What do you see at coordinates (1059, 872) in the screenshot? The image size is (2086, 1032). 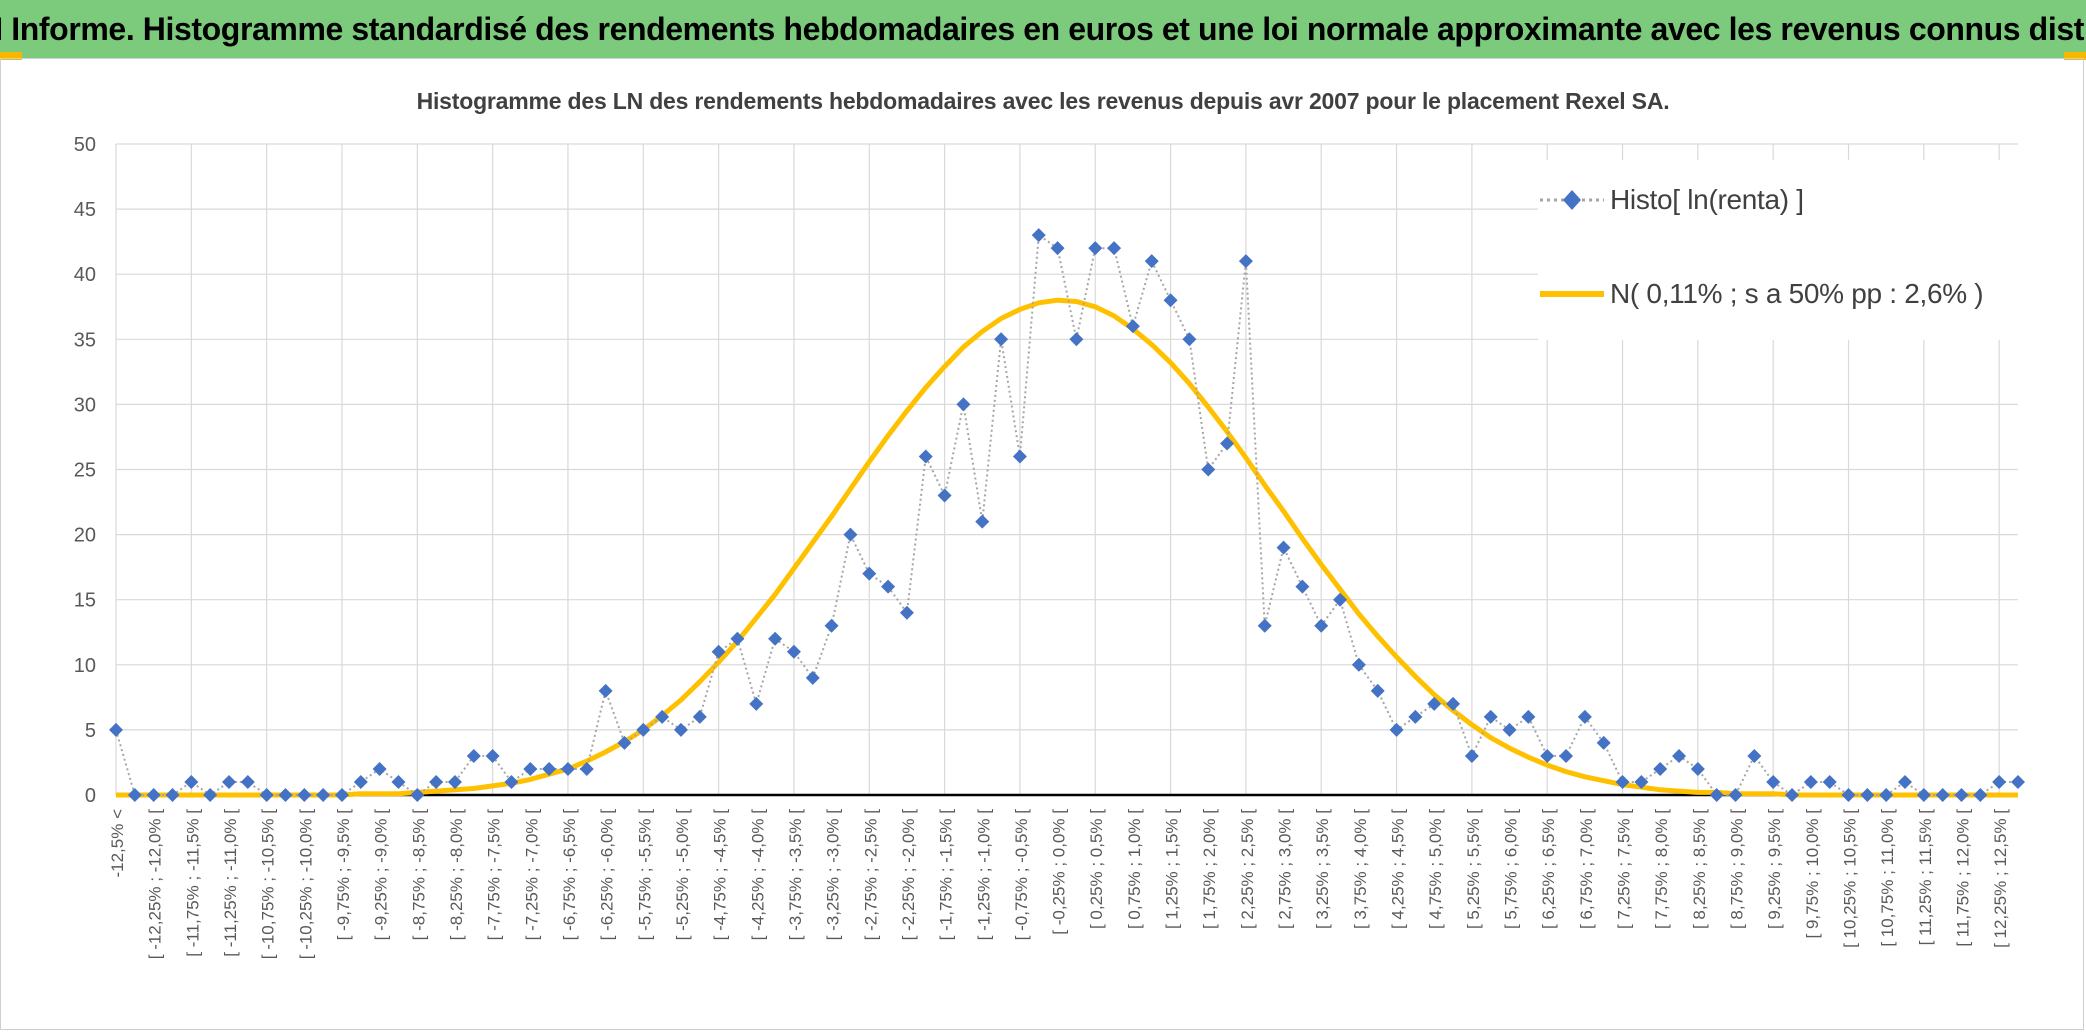 I see `x-tick-label: [ -0,25% ; 0,0% [` at bounding box center [1059, 872].